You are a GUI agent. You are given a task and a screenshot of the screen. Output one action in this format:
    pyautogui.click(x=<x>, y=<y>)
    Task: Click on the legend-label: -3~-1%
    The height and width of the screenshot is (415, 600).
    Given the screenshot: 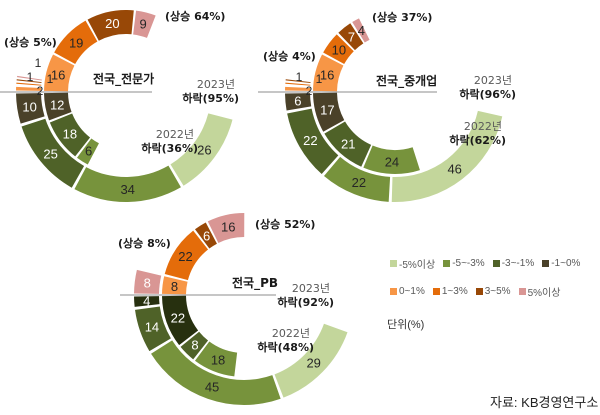 What is the action you would take?
    pyautogui.click(x=518, y=263)
    